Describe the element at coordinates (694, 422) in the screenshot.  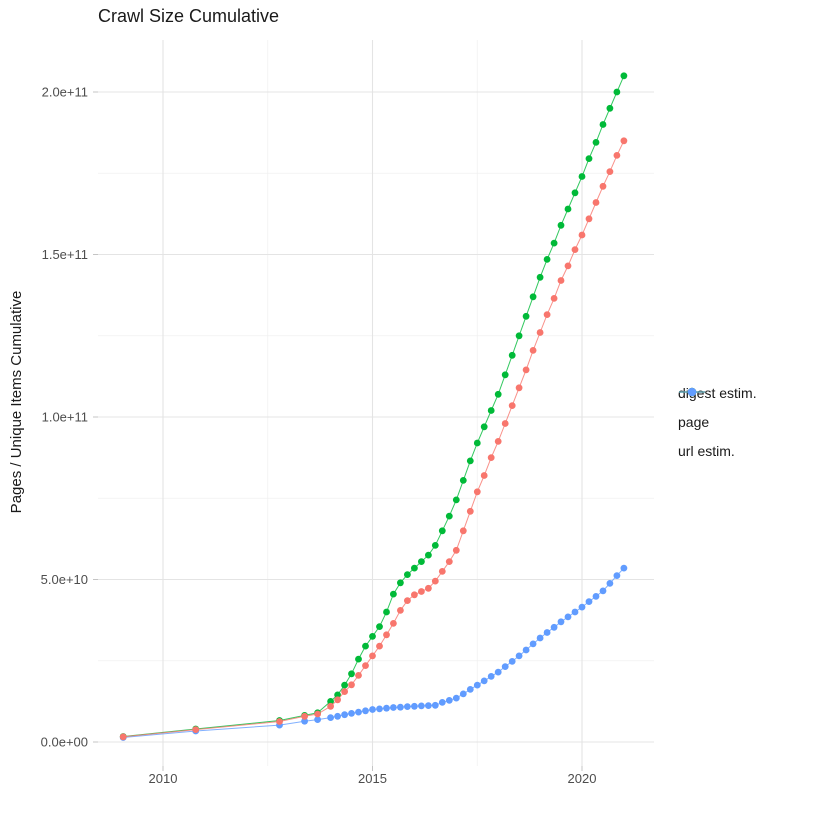
I see `legend-label: page` at that location.